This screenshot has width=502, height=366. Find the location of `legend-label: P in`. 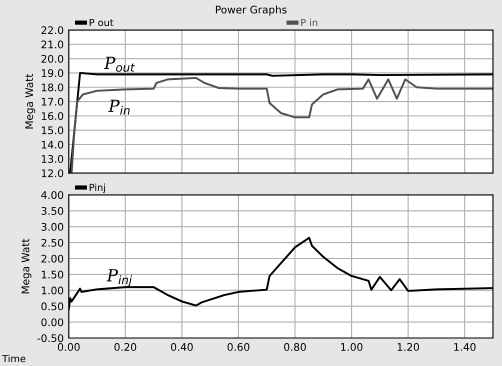

legend-label: P in is located at coordinates (309, 22).